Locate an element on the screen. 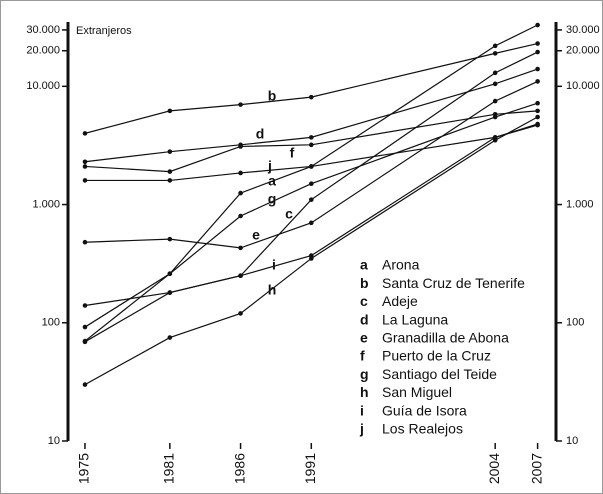  x-tick-label: 1986 is located at coordinates (239, 468).